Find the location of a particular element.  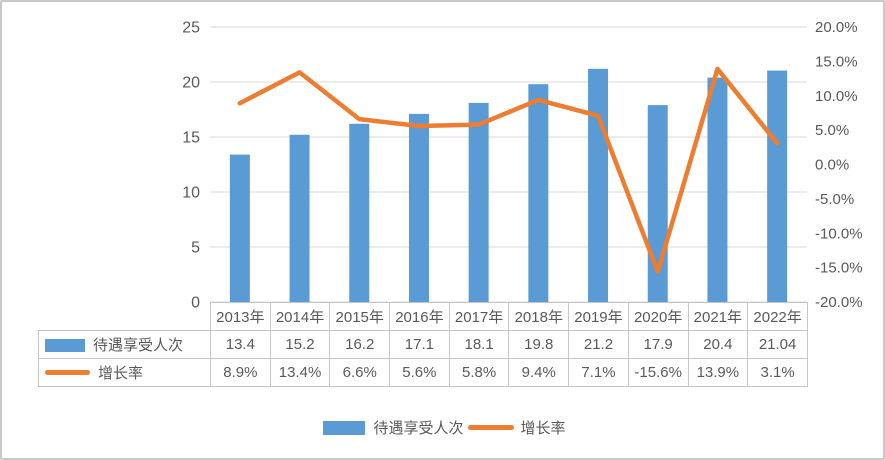

series-legend-cell: 增长率 is located at coordinates (124, 372).